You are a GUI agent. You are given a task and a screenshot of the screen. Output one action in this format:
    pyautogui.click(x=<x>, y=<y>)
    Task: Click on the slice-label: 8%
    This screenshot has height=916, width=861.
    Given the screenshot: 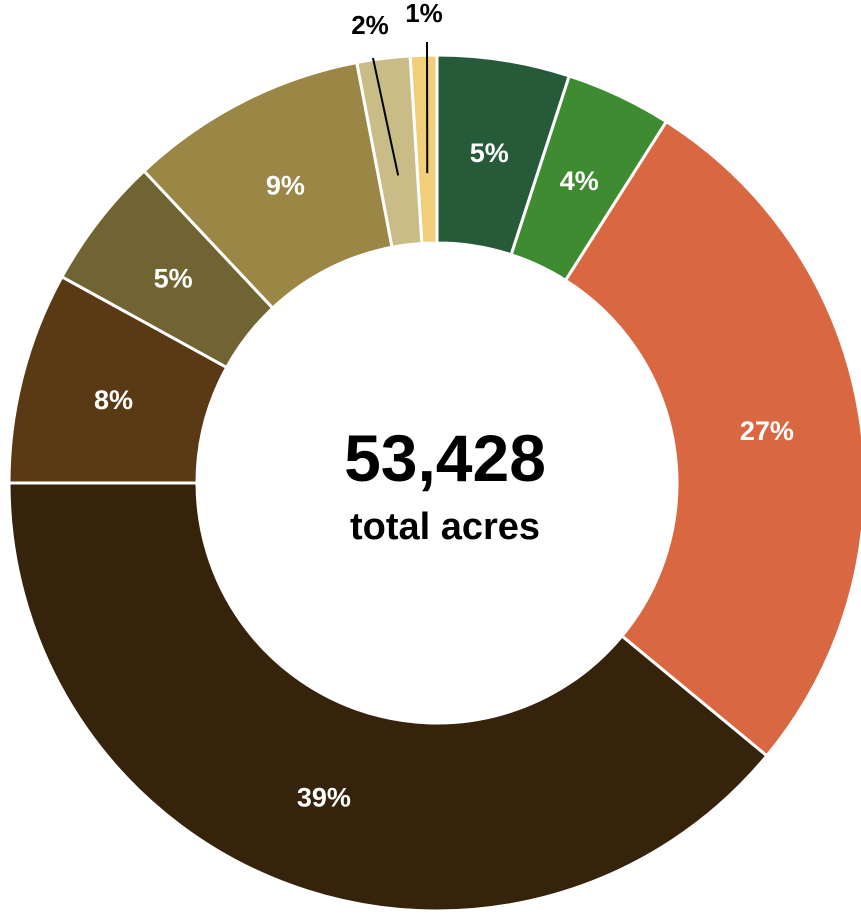 What is the action you would take?
    pyautogui.click(x=113, y=400)
    